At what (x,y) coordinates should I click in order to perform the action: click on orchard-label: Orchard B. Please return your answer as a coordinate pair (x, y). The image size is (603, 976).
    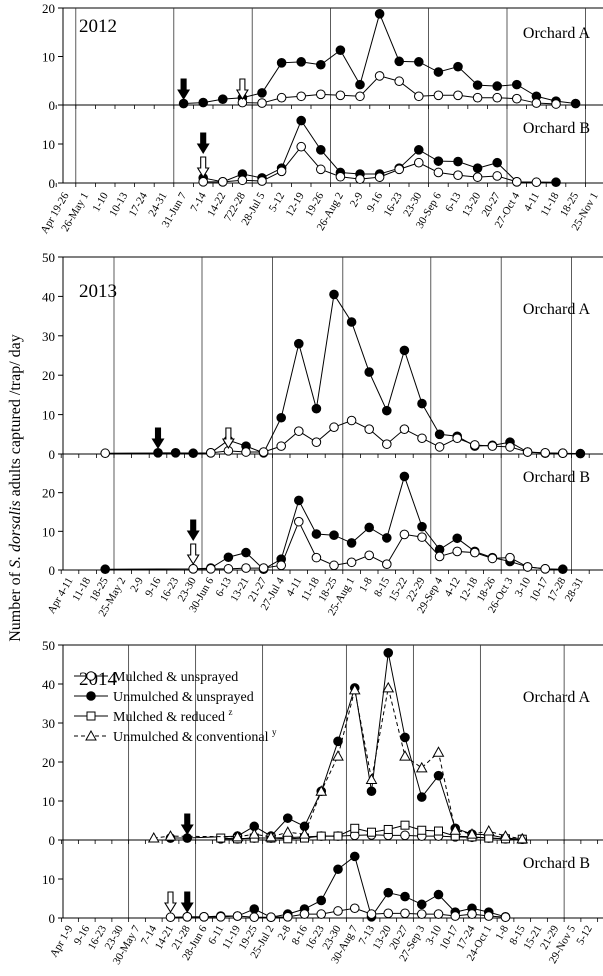
    Looking at the image, I should click on (556, 477).